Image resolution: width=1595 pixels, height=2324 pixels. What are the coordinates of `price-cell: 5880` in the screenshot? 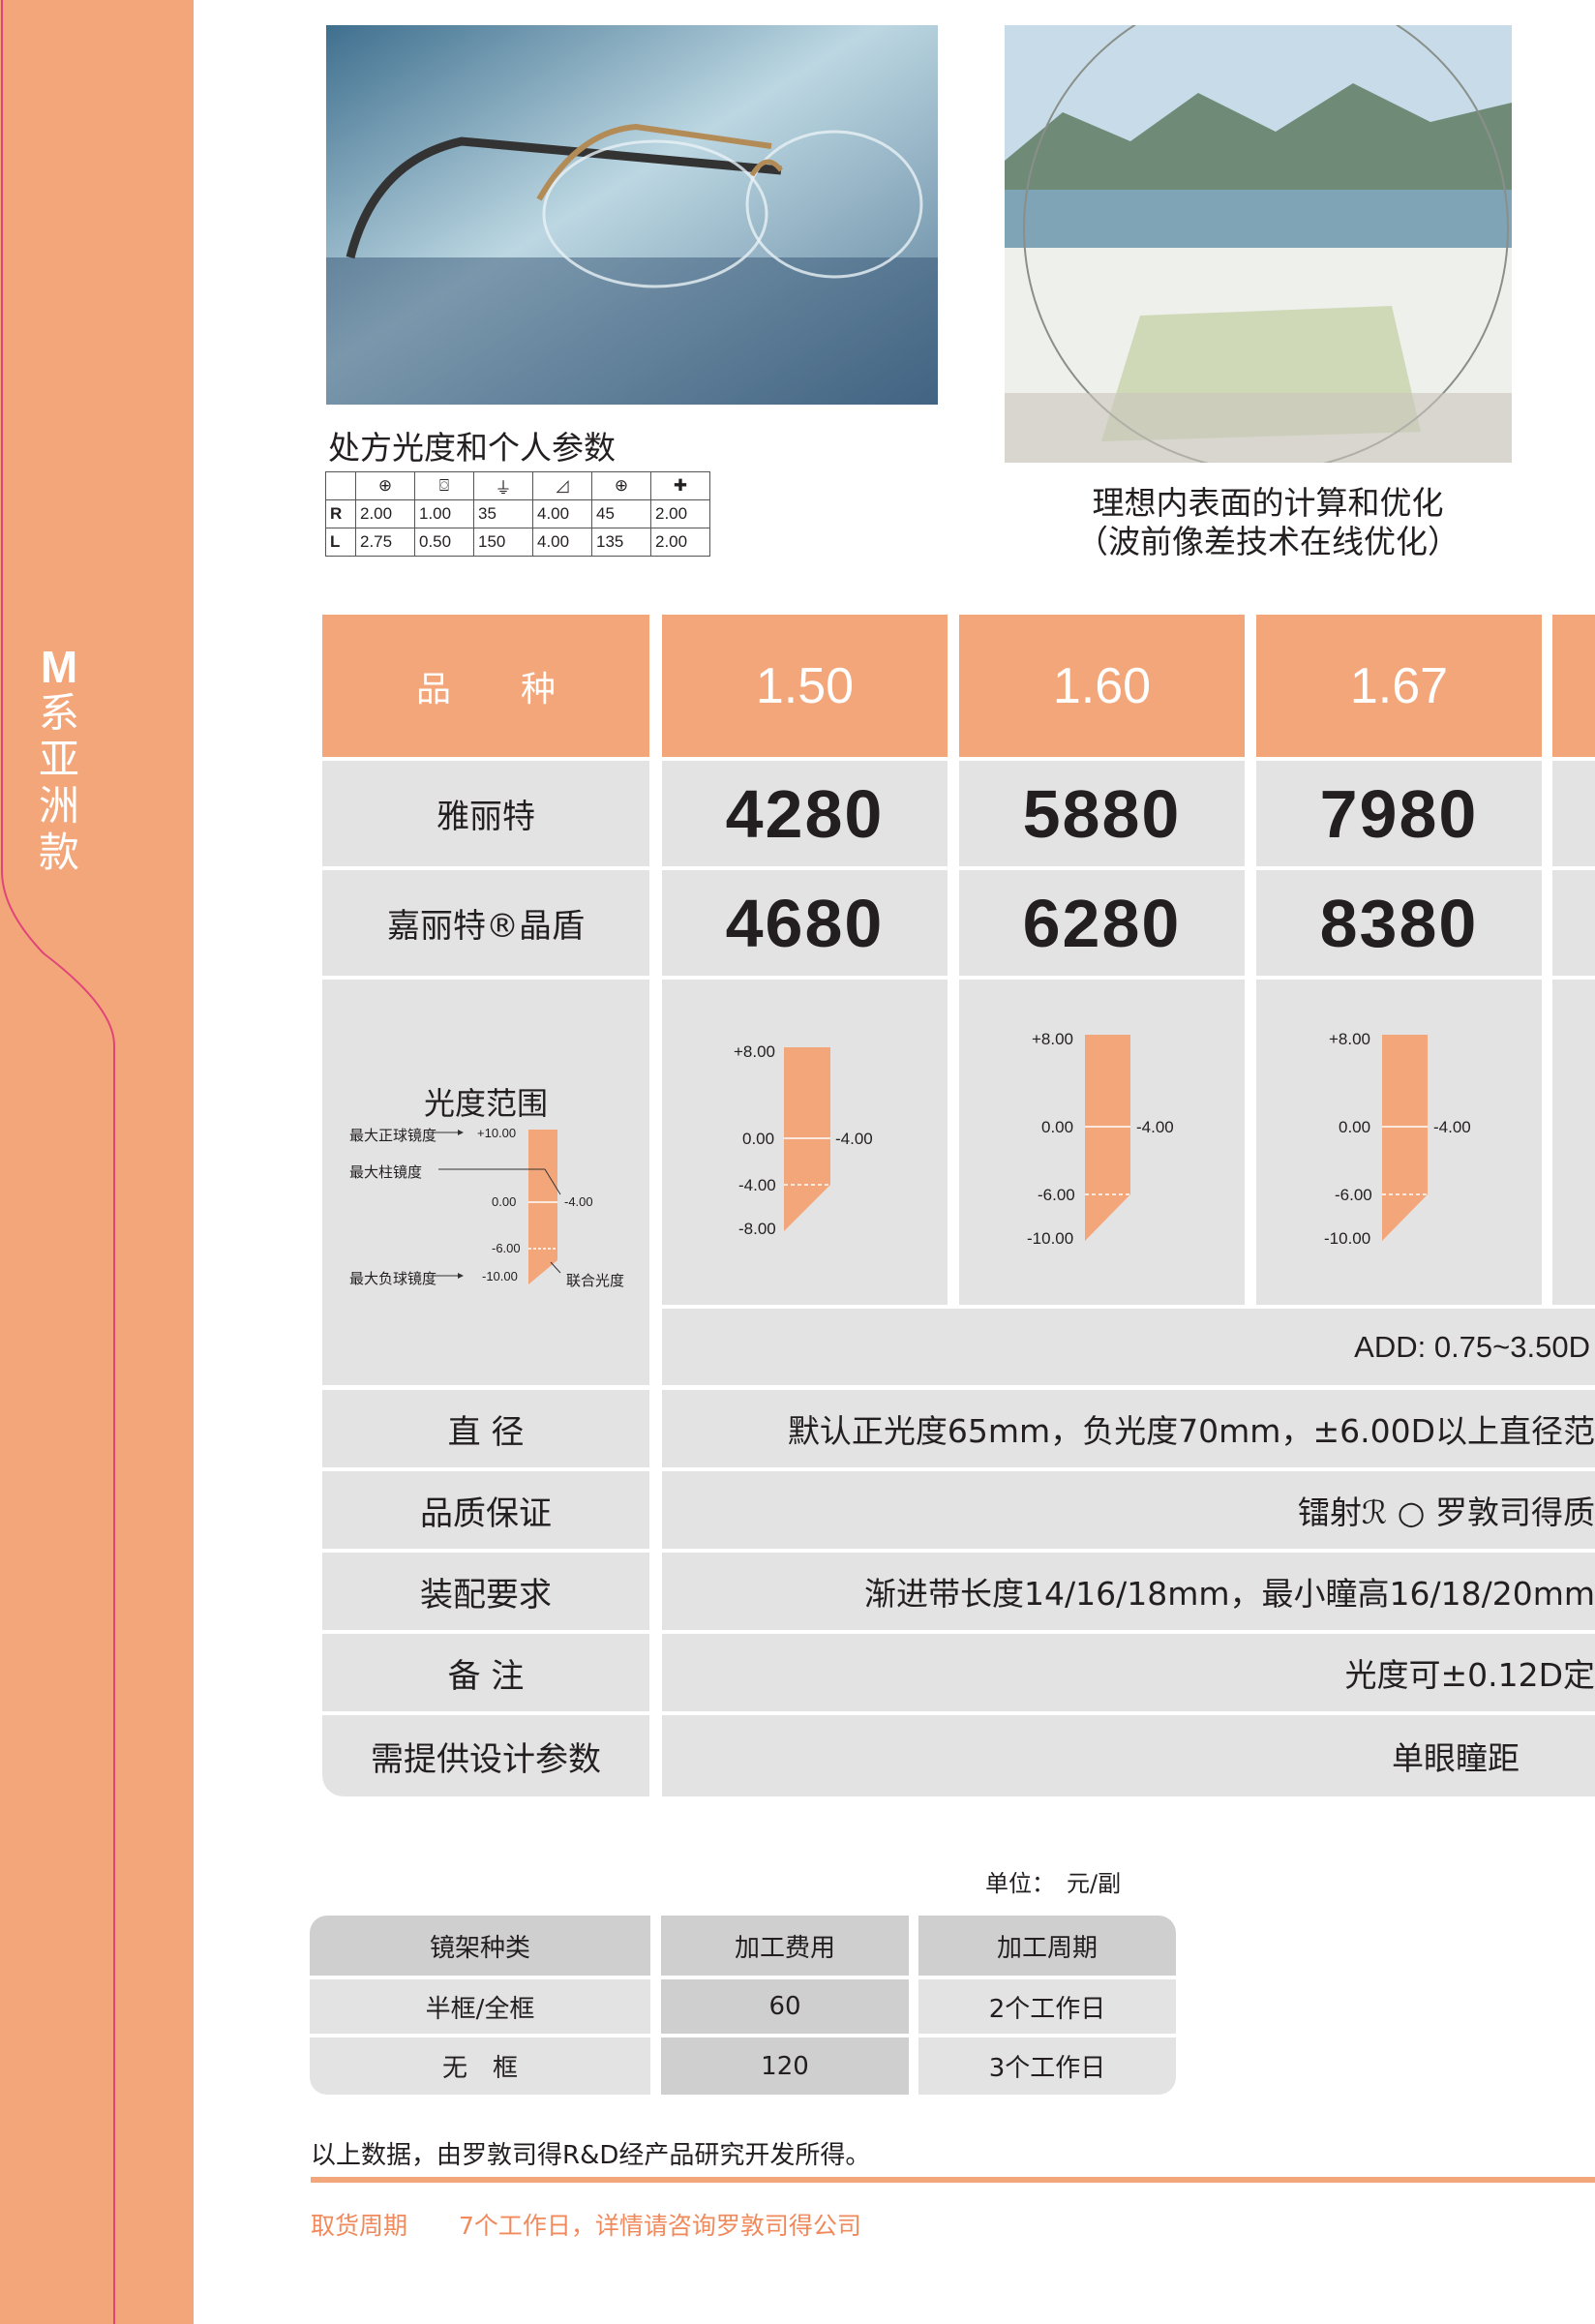 It's located at (1102, 813).